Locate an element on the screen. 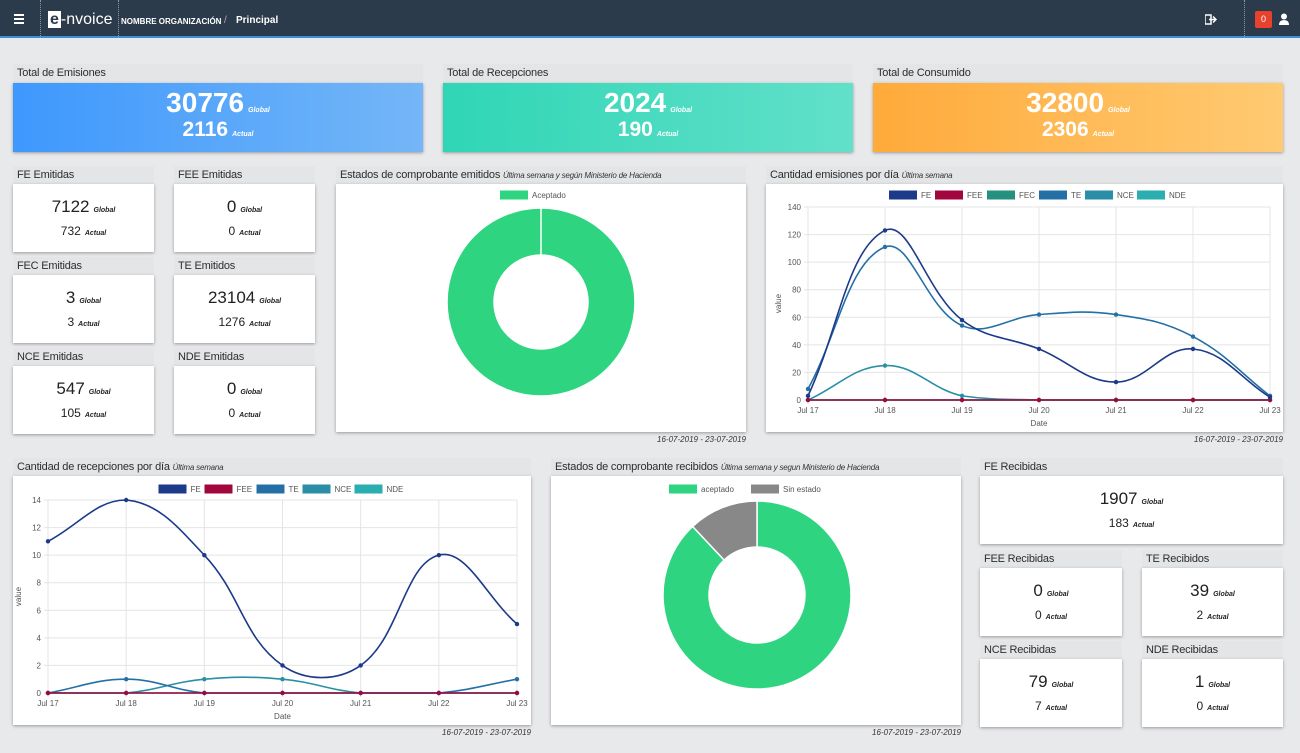 Image resolution: width=1300 pixels, height=753 pixels. legend-label: TE is located at coordinates (294, 489).